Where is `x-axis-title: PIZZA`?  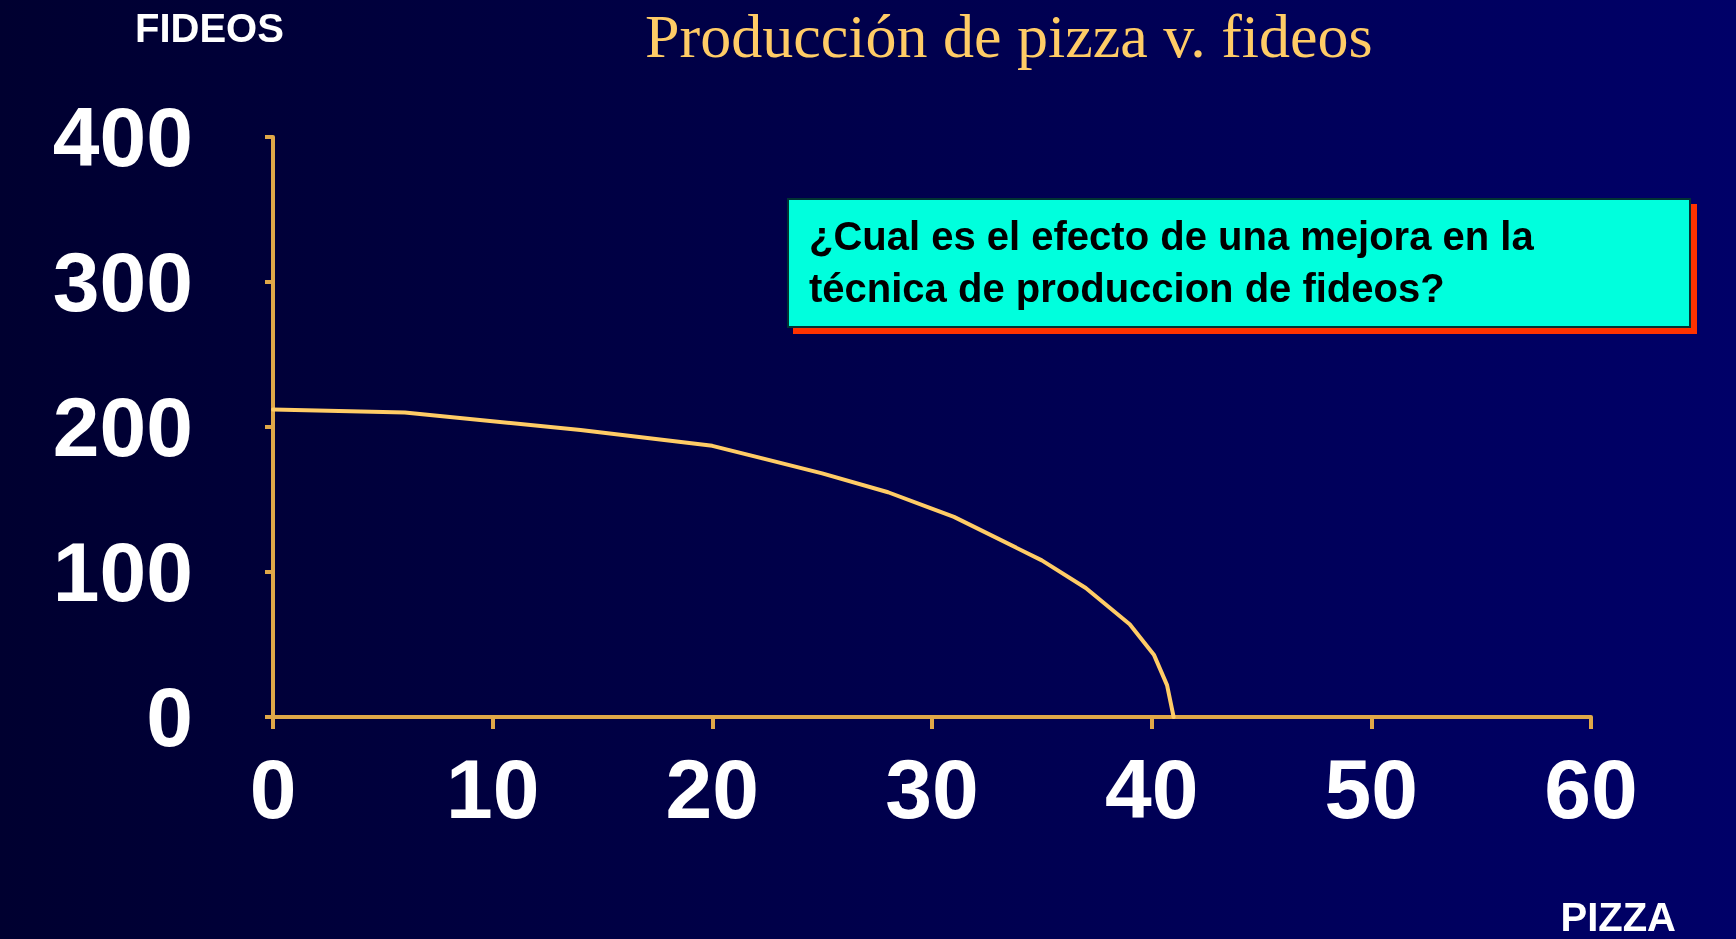
x-axis-title: PIZZA is located at coordinates (1618, 917).